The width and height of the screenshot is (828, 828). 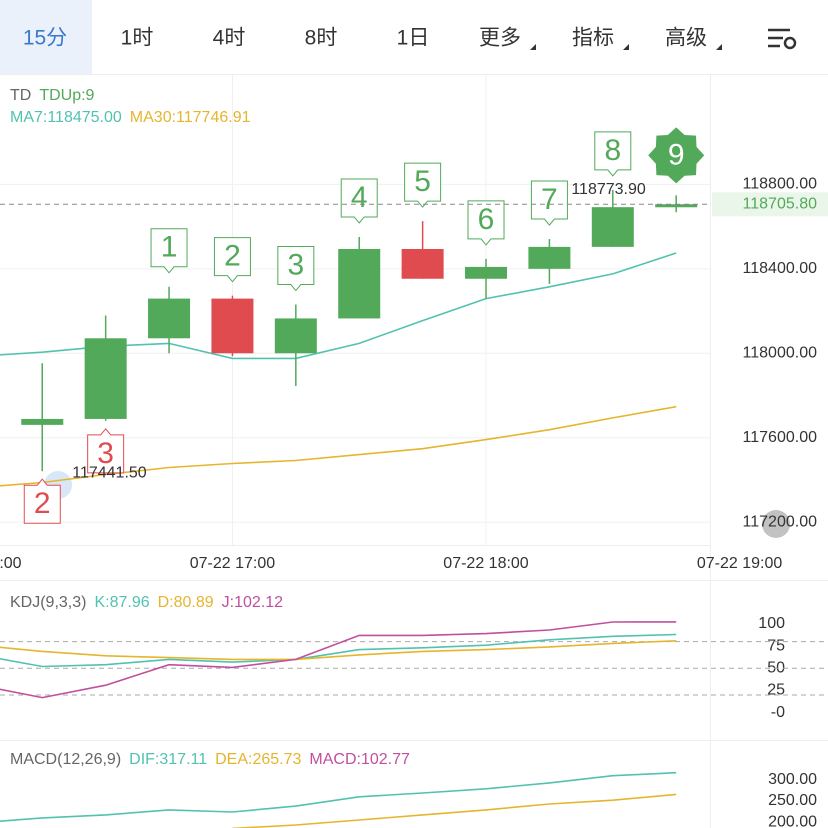 I want to click on close-bubble, so click(x=776, y=524).